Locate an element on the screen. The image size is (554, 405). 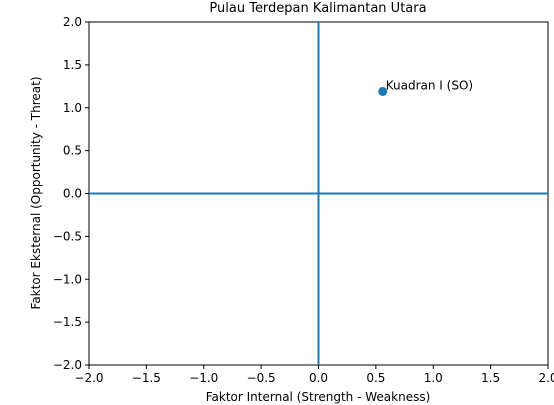
x-tick-label: 1.0 is located at coordinates (433, 378).